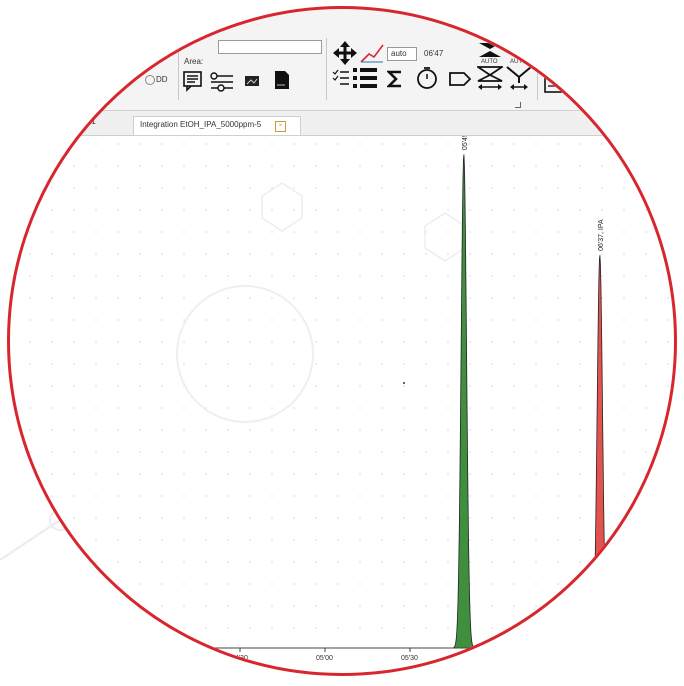  What do you see at coordinates (460, 79) in the screenshot?
I see `tag-icon` at bounding box center [460, 79].